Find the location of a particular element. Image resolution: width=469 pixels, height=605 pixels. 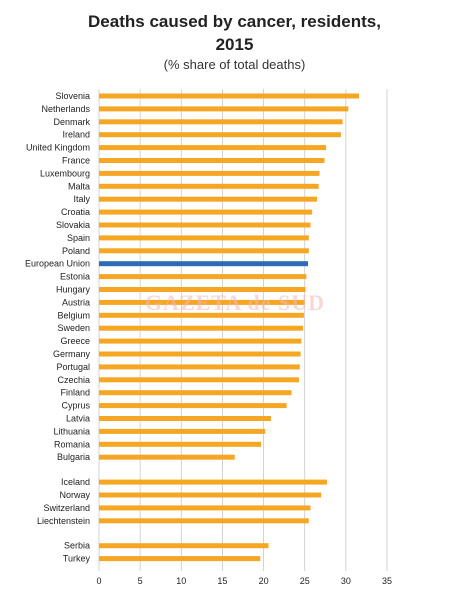

category-label-3: Ireland is located at coordinates (76, 135).